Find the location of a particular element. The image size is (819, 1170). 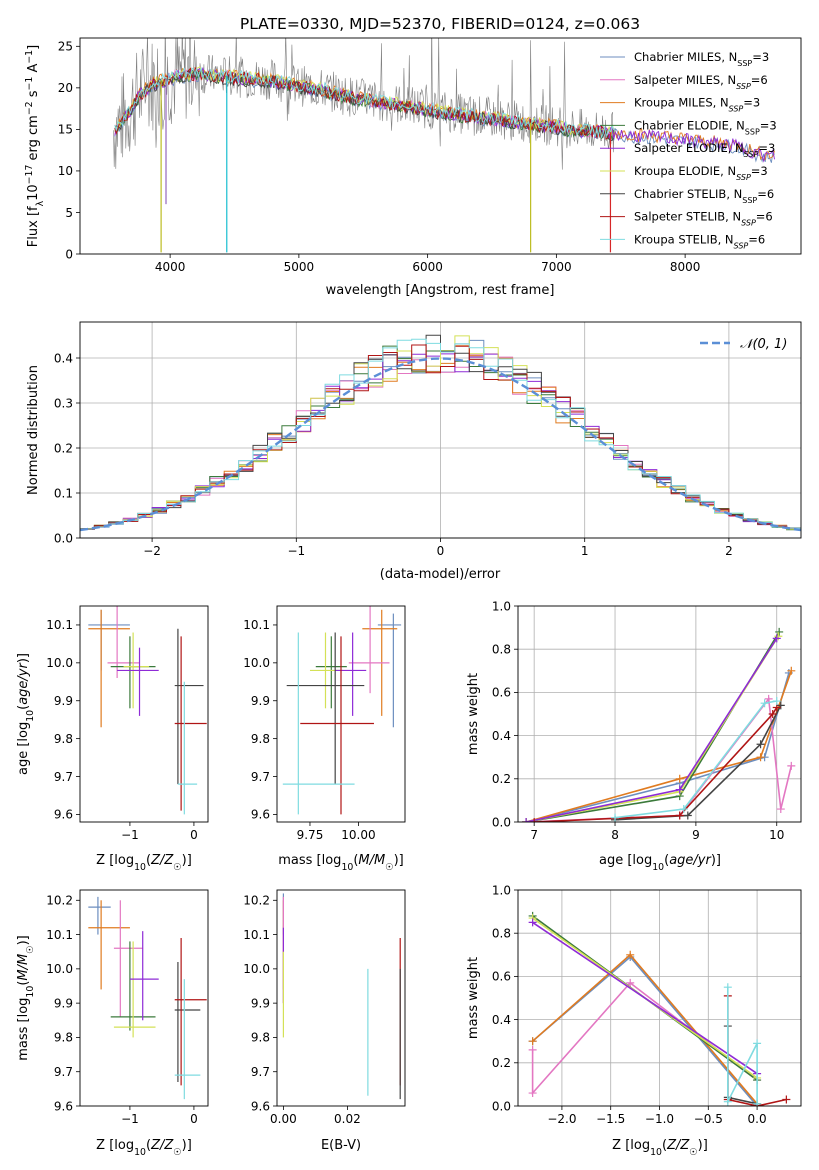

legend-name: Chabrier ELODIE, N is located at coordinates (689, 125).